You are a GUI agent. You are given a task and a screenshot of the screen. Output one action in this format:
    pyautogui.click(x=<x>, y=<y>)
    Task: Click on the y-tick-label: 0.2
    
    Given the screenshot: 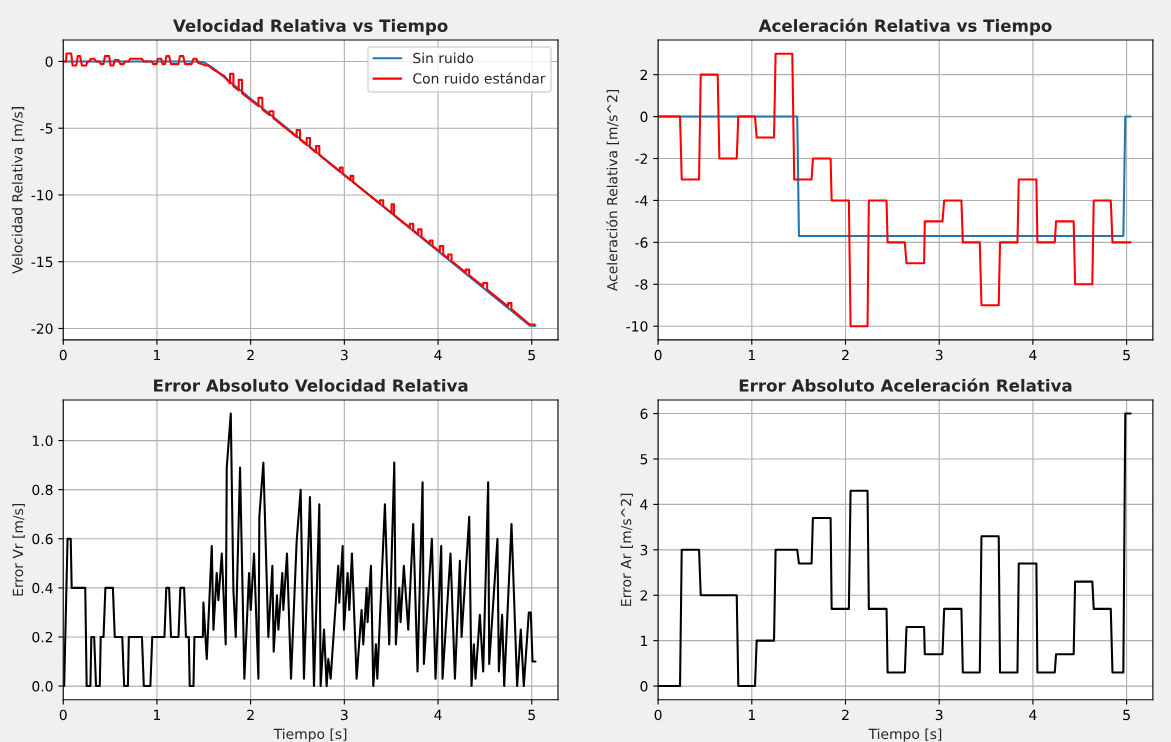 What is the action you would take?
    pyautogui.click(x=42, y=637)
    